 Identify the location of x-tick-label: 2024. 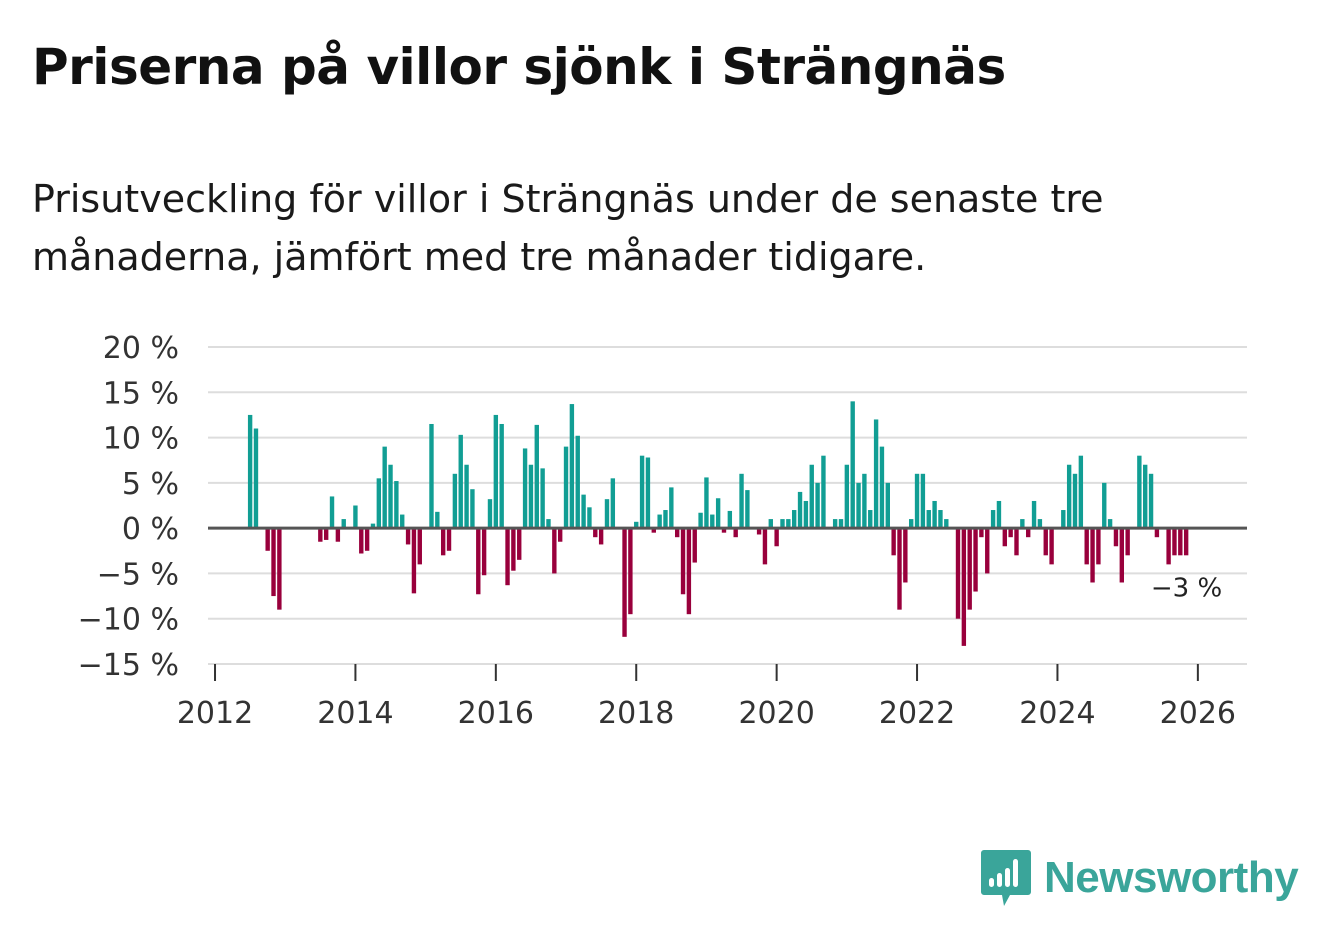
(1057, 713).